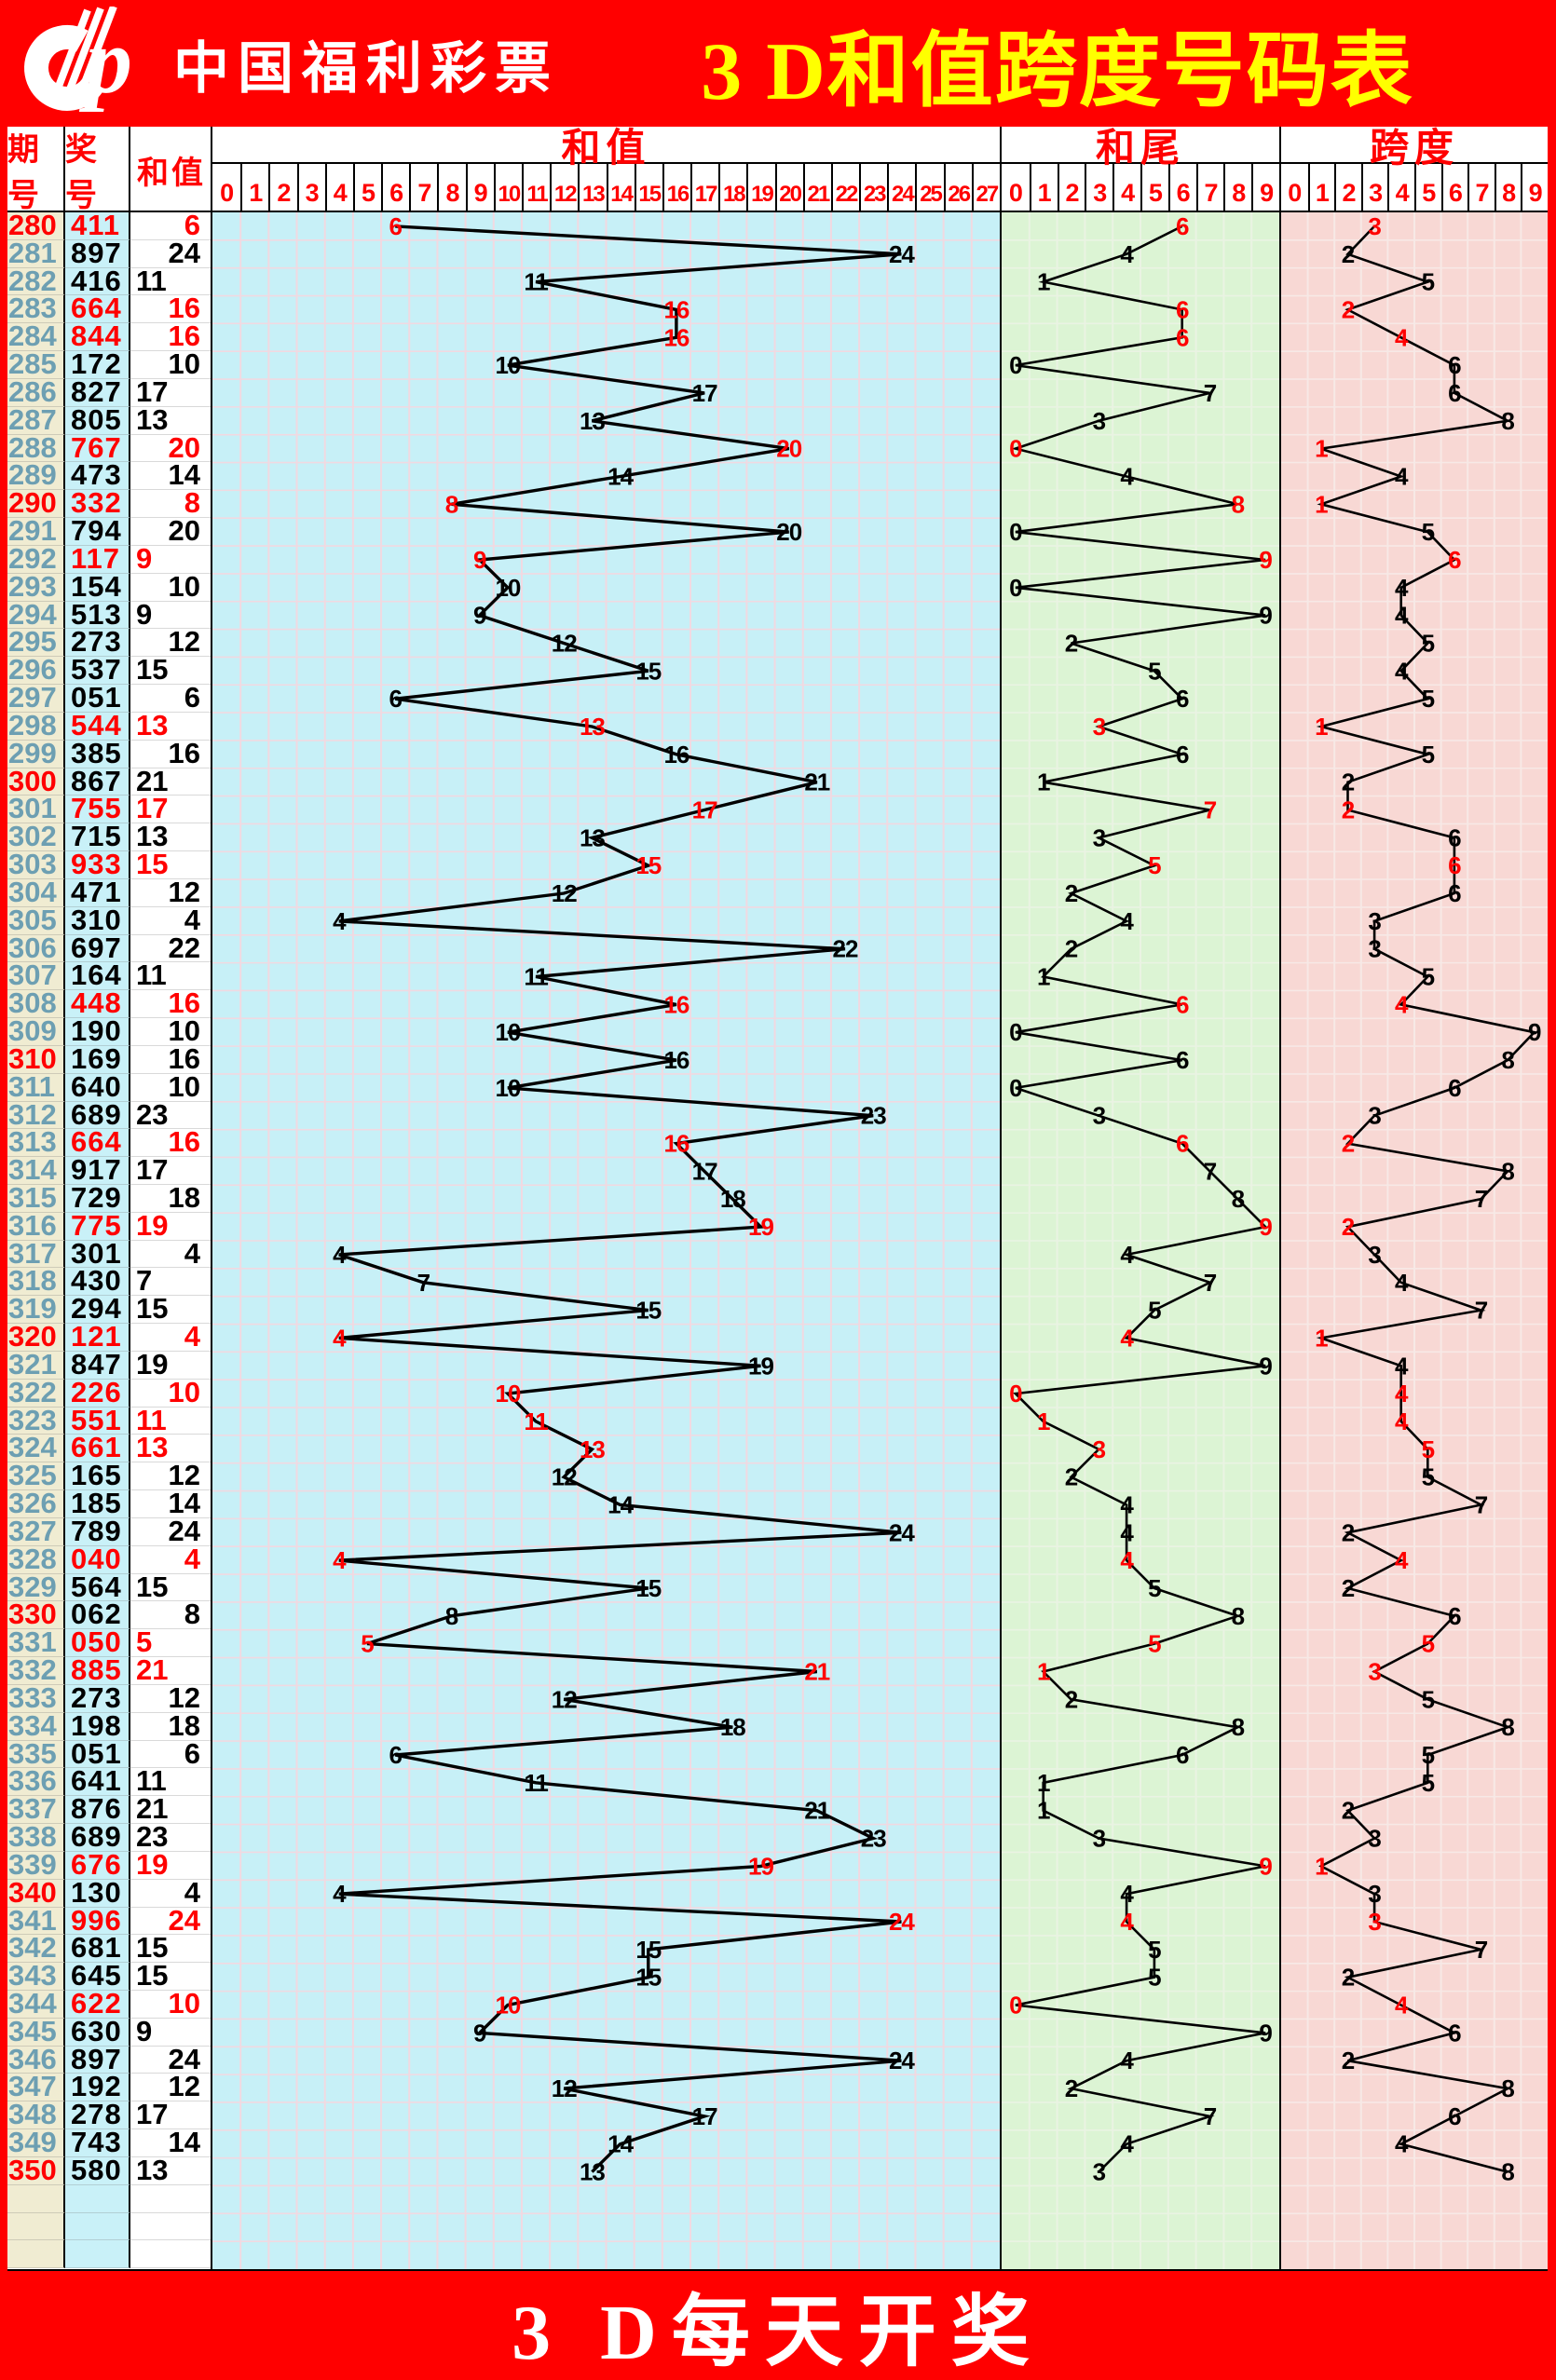 The image size is (1556, 2380). What do you see at coordinates (36, 1726) in the screenshot?
I see `period-cell: 334` at bounding box center [36, 1726].